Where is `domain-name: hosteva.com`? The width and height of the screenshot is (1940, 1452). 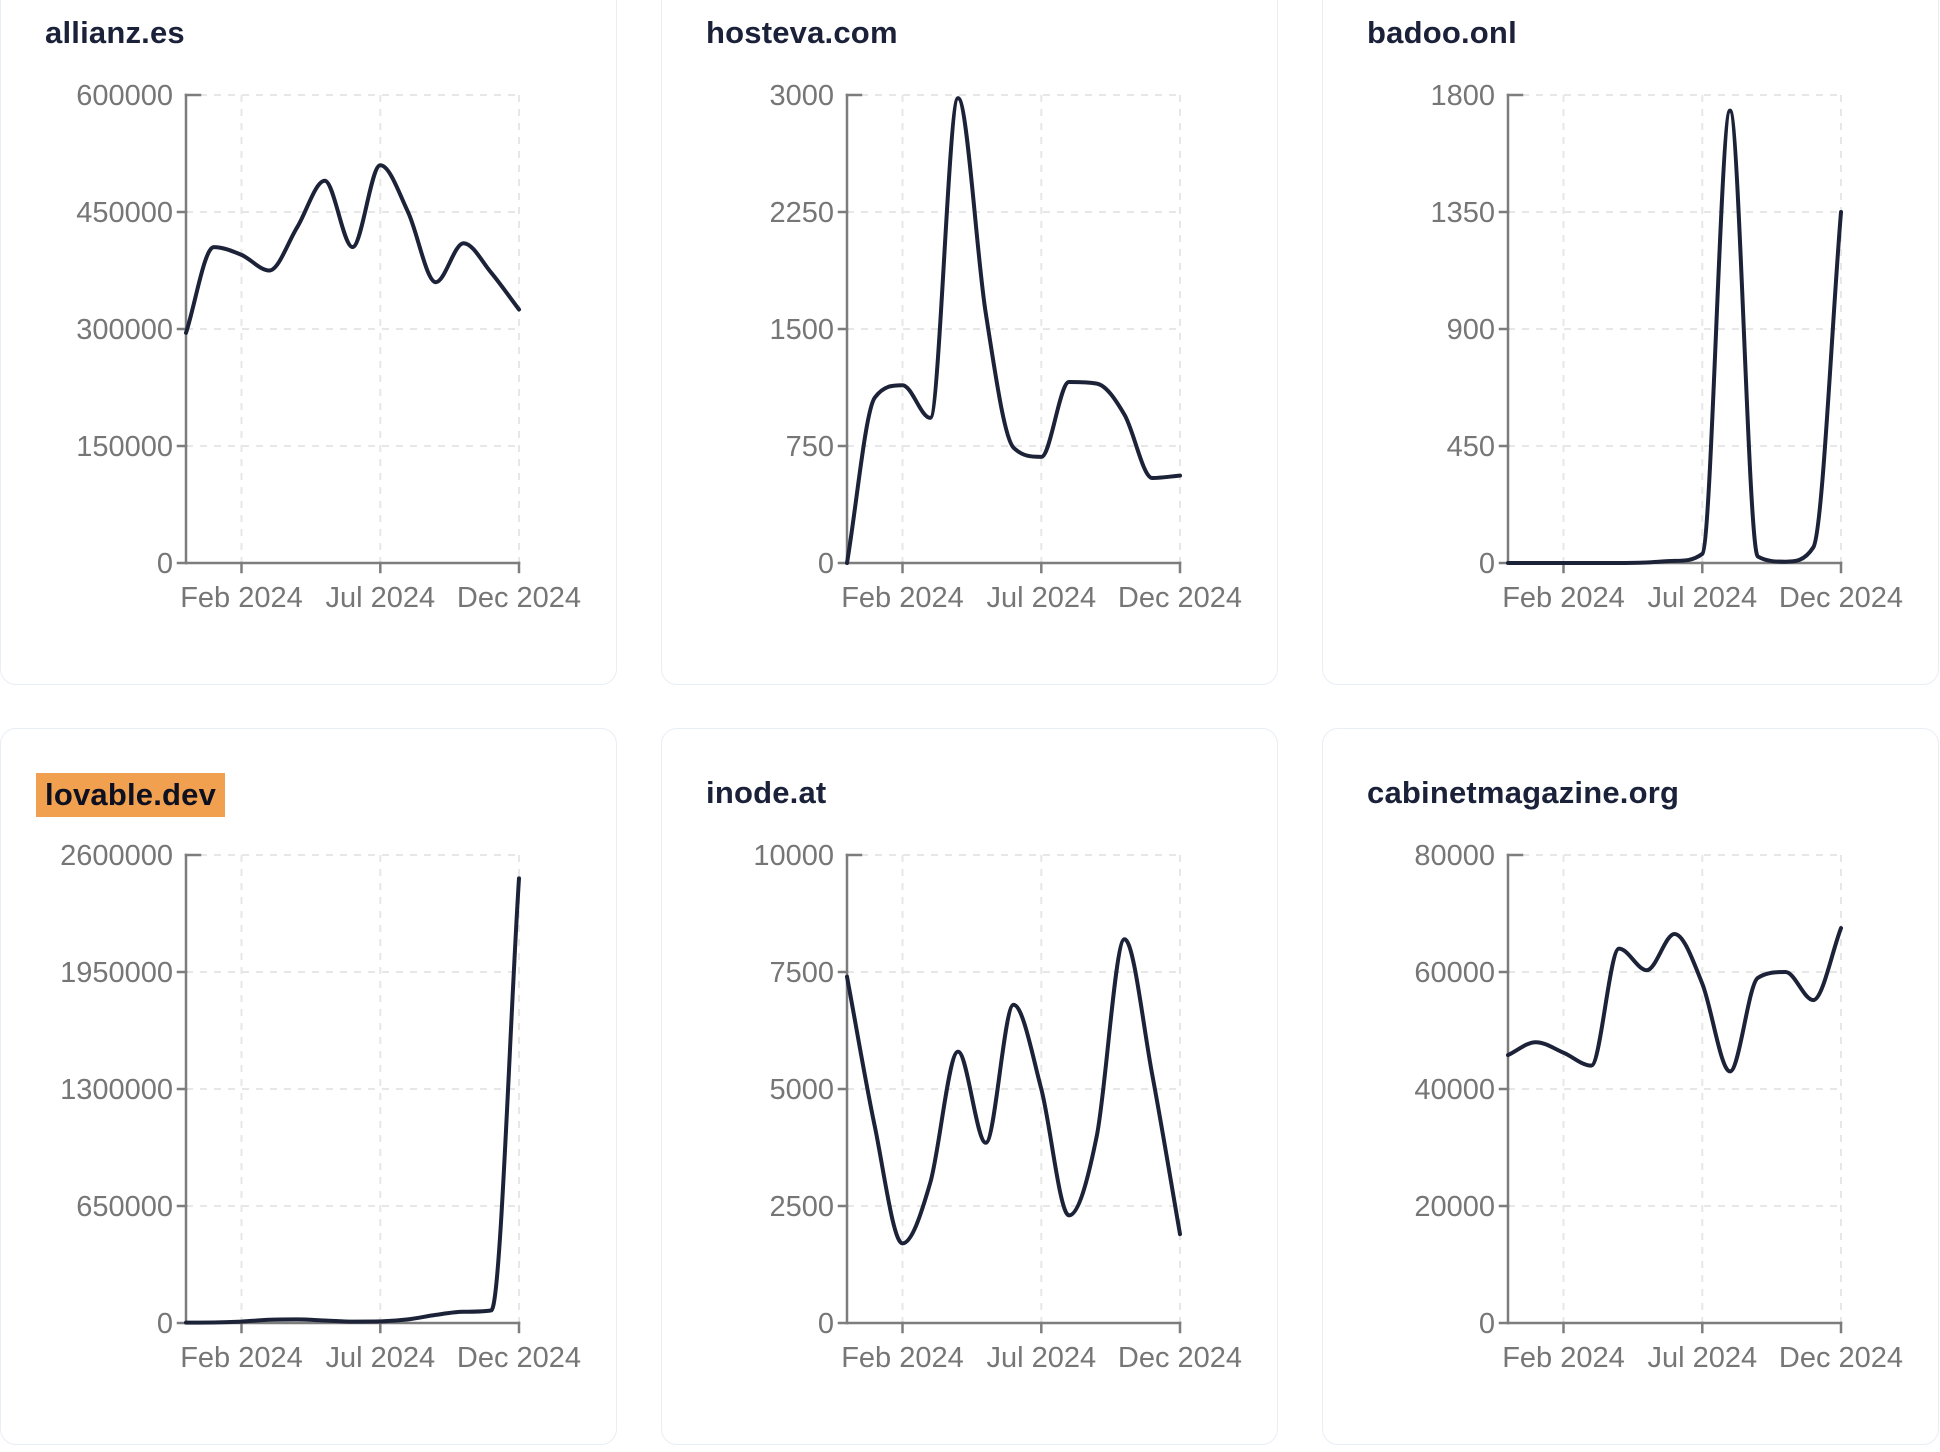
domain-name: hosteva.com is located at coordinates (802, 32).